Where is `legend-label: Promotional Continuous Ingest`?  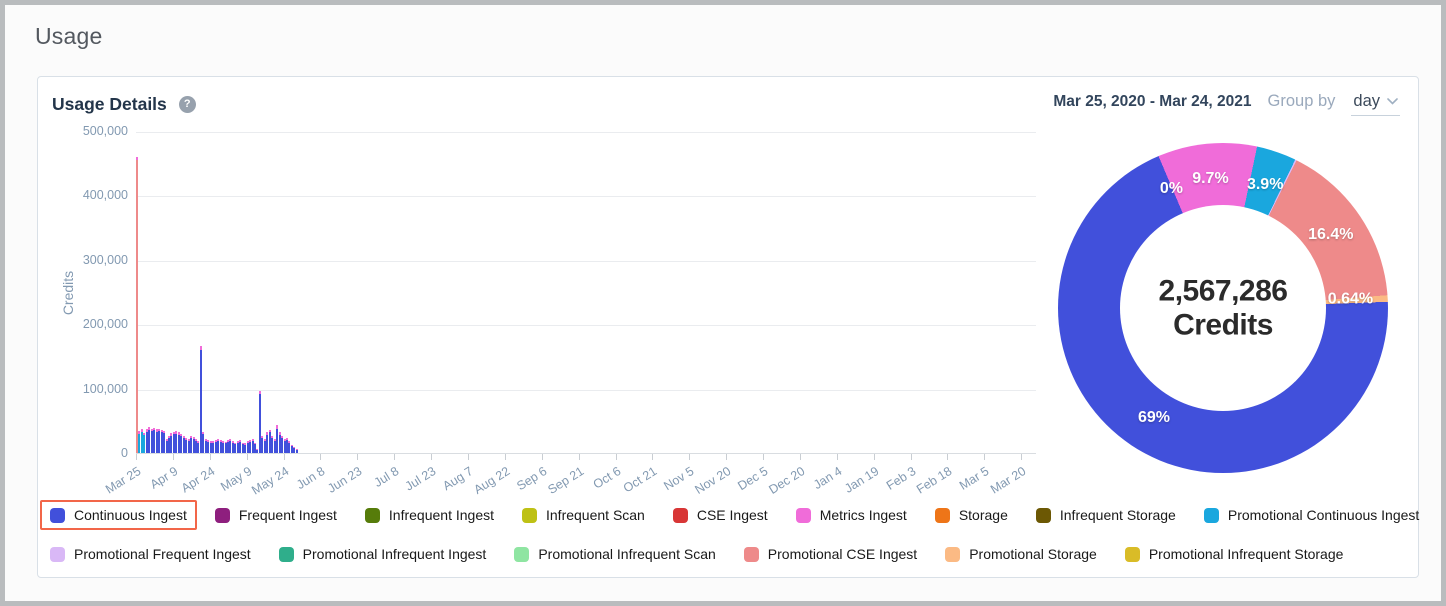
legend-label: Promotional Continuous Ingest is located at coordinates (1323, 515).